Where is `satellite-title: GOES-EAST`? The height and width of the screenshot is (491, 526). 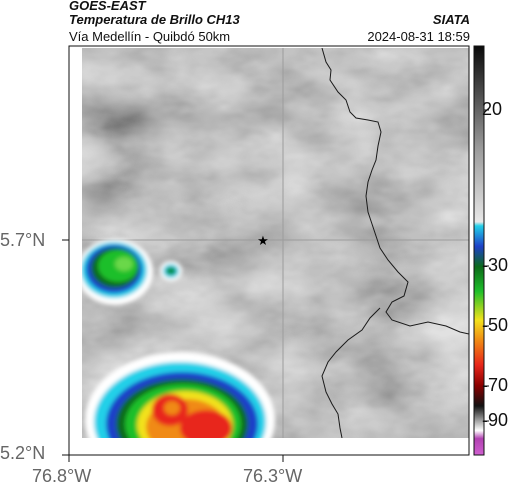 satellite-title: GOES-EAST is located at coordinates (107, 6).